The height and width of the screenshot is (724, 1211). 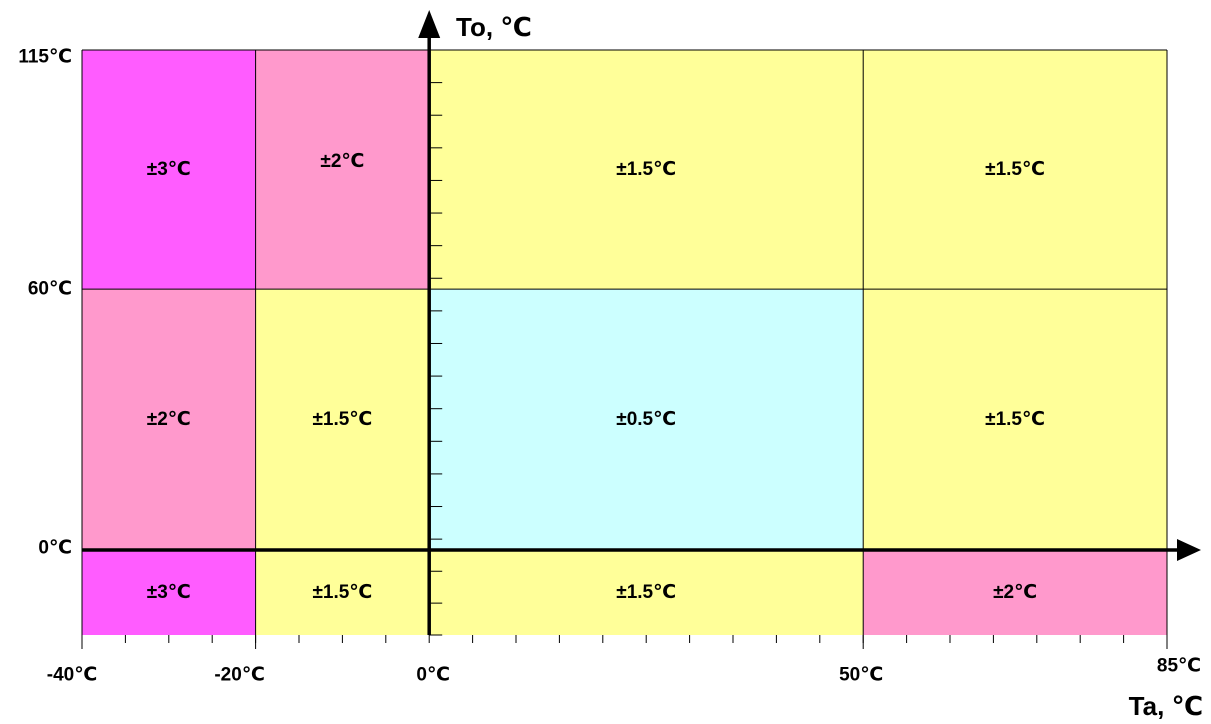 I want to click on x-axis-arrow, so click(x=1189, y=550).